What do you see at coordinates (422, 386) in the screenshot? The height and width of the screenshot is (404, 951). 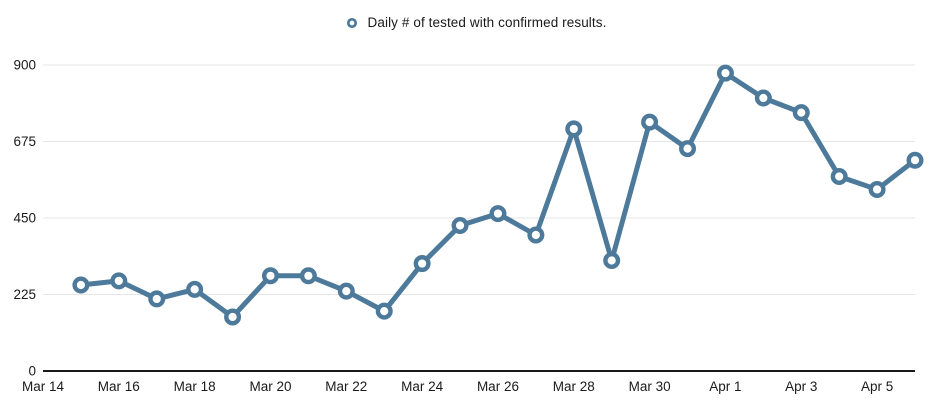 I see `x-axis-tick-label: Mar 24` at bounding box center [422, 386].